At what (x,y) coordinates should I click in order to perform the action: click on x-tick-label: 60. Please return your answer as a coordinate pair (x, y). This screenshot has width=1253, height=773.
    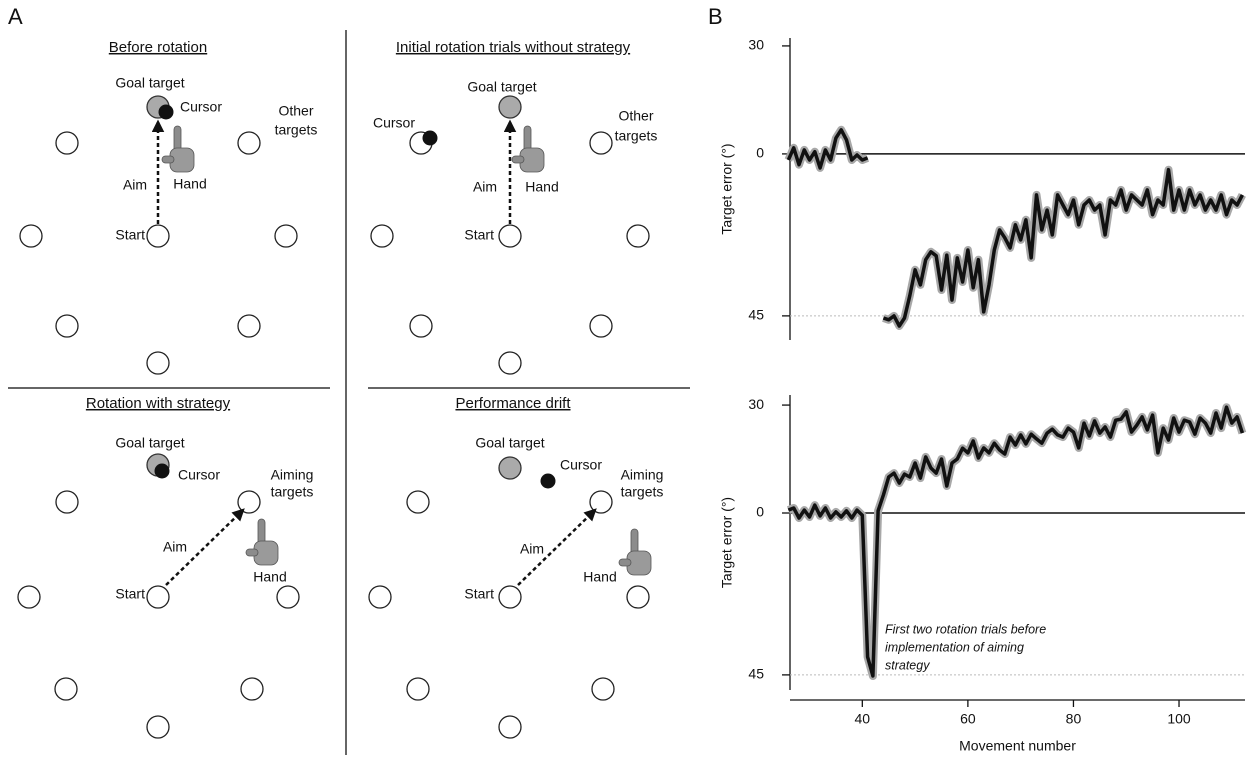
    Looking at the image, I should click on (968, 719).